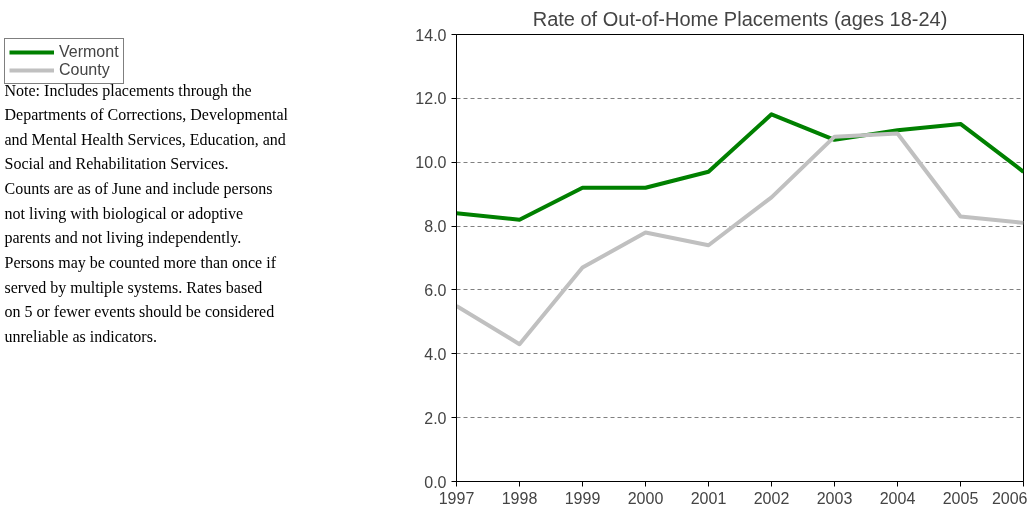  Describe the element at coordinates (740, 167) in the screenshot. I see `line-series` at that location.